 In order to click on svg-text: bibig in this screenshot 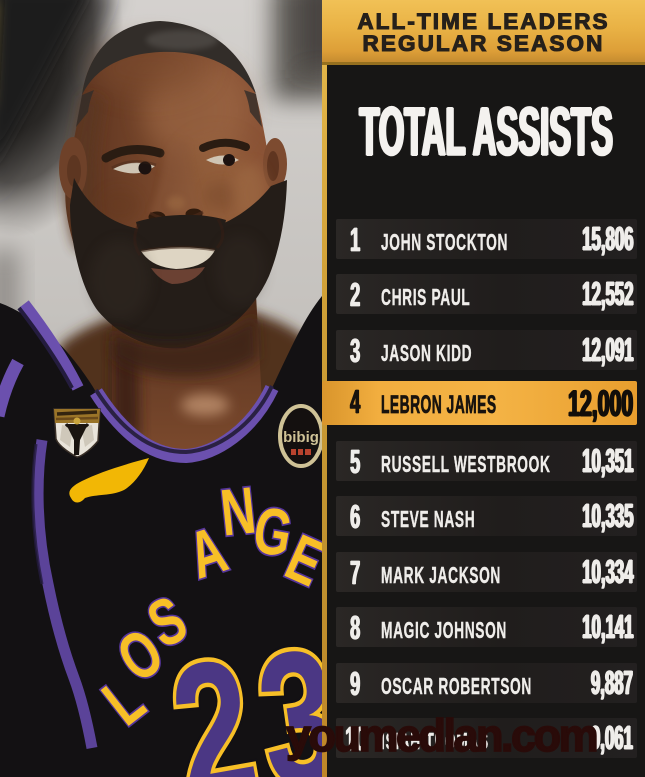, I will do `click(301, 437)`.